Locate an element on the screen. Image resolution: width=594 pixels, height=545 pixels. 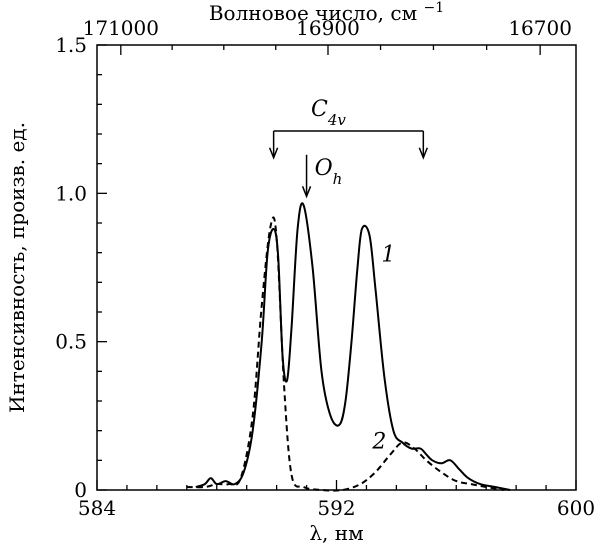
x-tick-label: 600 is located at coordinates (575, 508).